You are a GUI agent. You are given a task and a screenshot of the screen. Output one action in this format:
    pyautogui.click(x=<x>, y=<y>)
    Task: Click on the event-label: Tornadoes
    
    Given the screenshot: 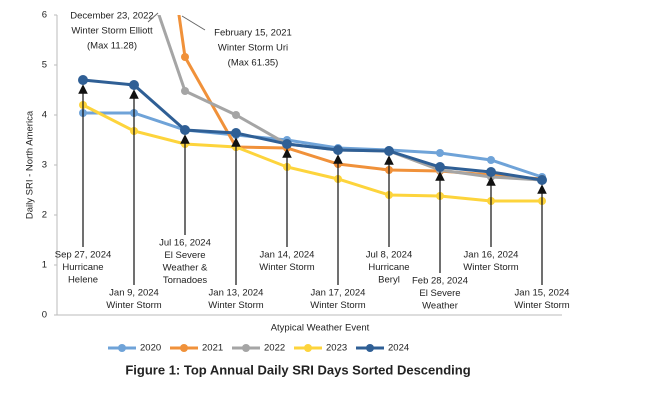 What is the action you would take?
    pyautogui.click(x=185, y=280)
    